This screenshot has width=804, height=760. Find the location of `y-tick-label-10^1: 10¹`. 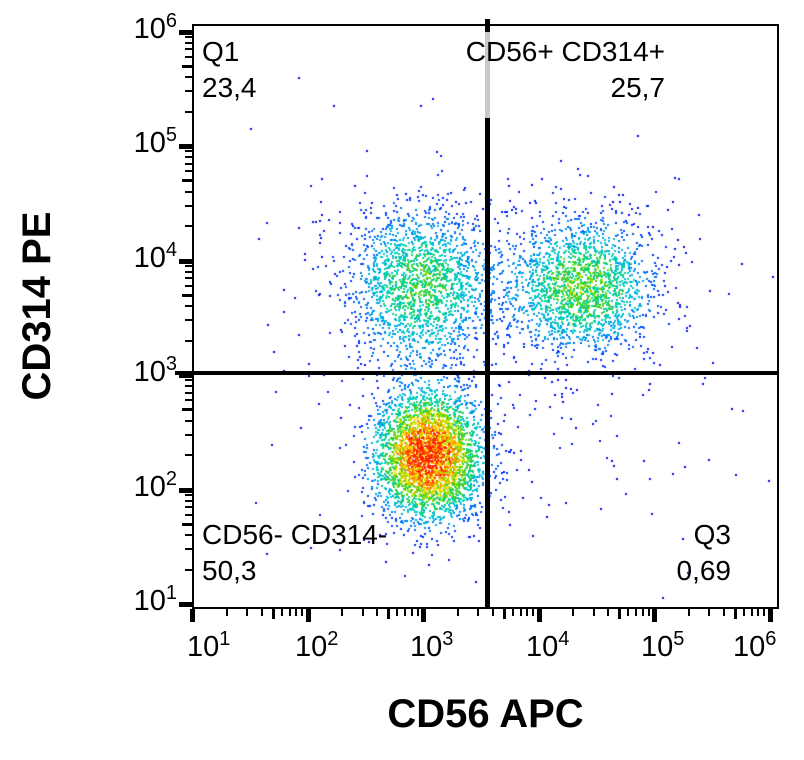

y-tick-label-10^1: 10¹ is located at coordinates (155, 601).